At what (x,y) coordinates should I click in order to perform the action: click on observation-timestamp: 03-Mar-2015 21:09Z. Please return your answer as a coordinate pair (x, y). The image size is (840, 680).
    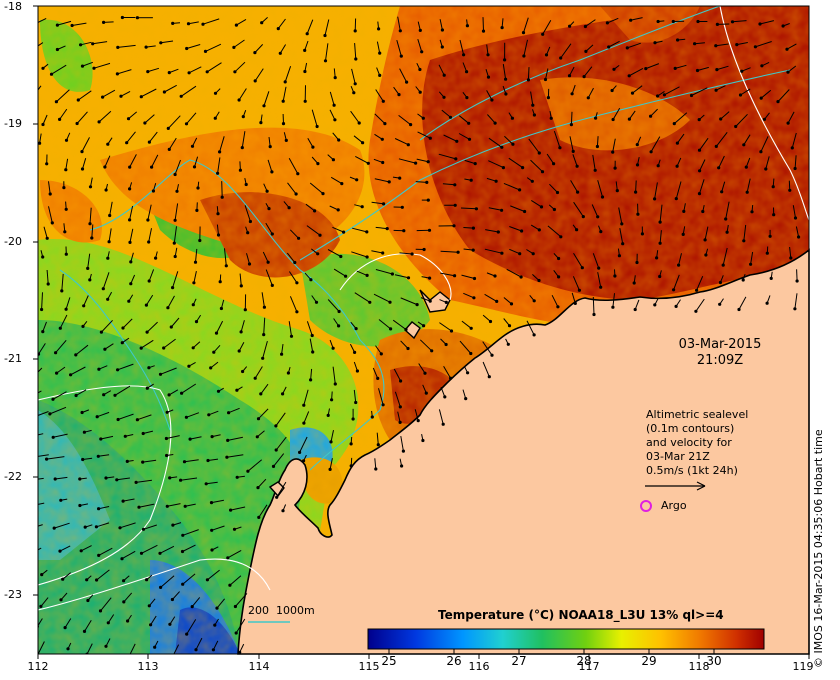
    Looking at the image, I should click on (720, 353).